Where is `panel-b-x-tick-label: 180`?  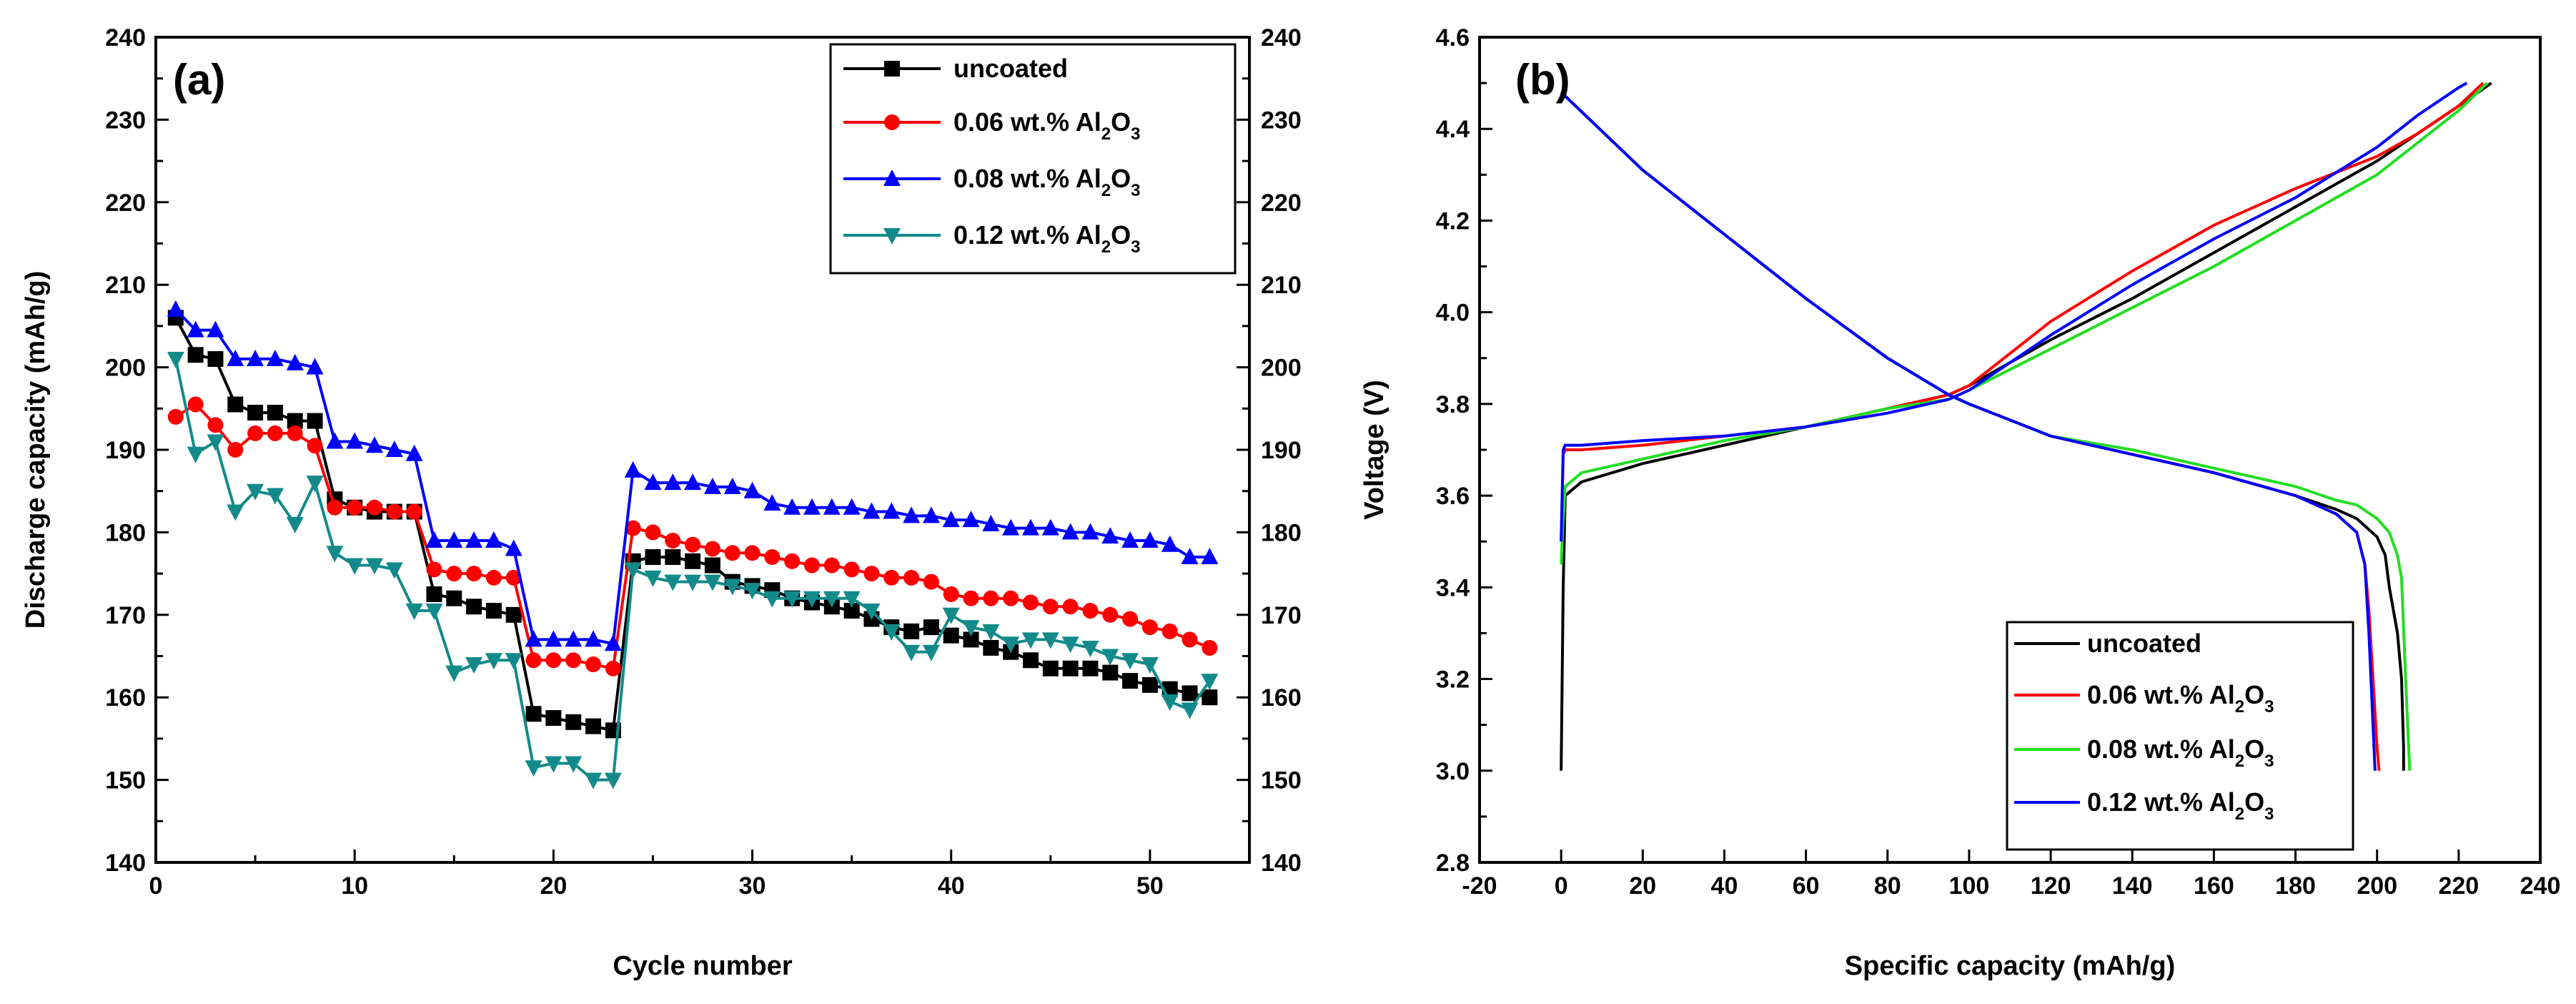
panel-b-x-tick-label: 180 is located at coordinates (2295, 886).